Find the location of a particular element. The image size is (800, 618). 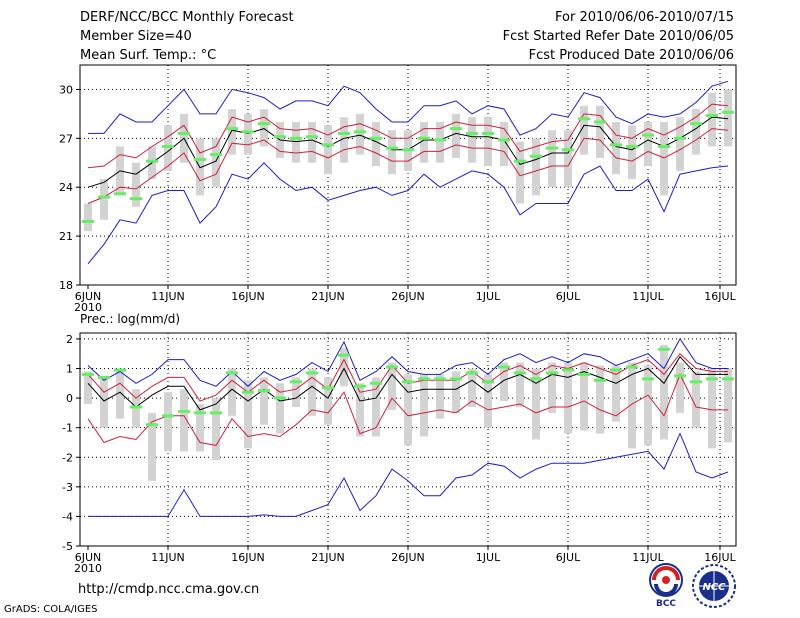

precipitation-mean-line is located at coordinates (407, 383).